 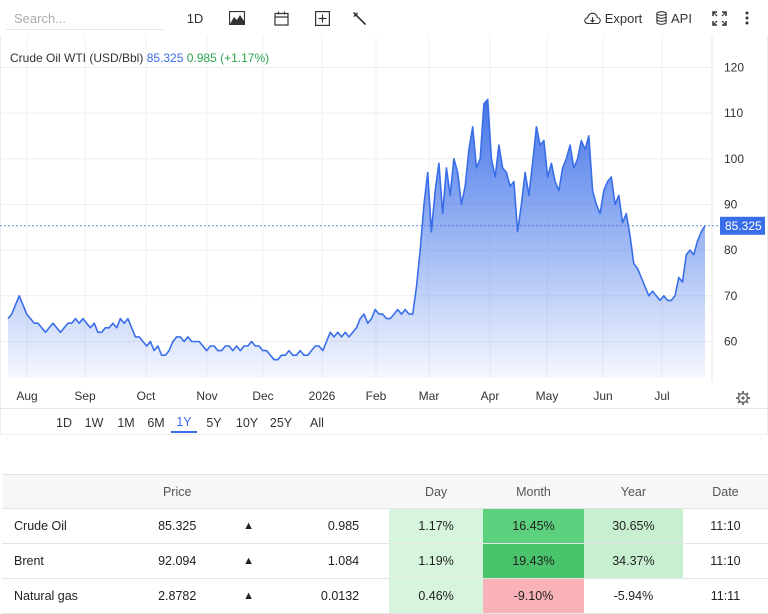 What do you see at coordinates (436, 491) in the screenshot?
I see `col-day-header: Day` at bounding box center [436, 491].